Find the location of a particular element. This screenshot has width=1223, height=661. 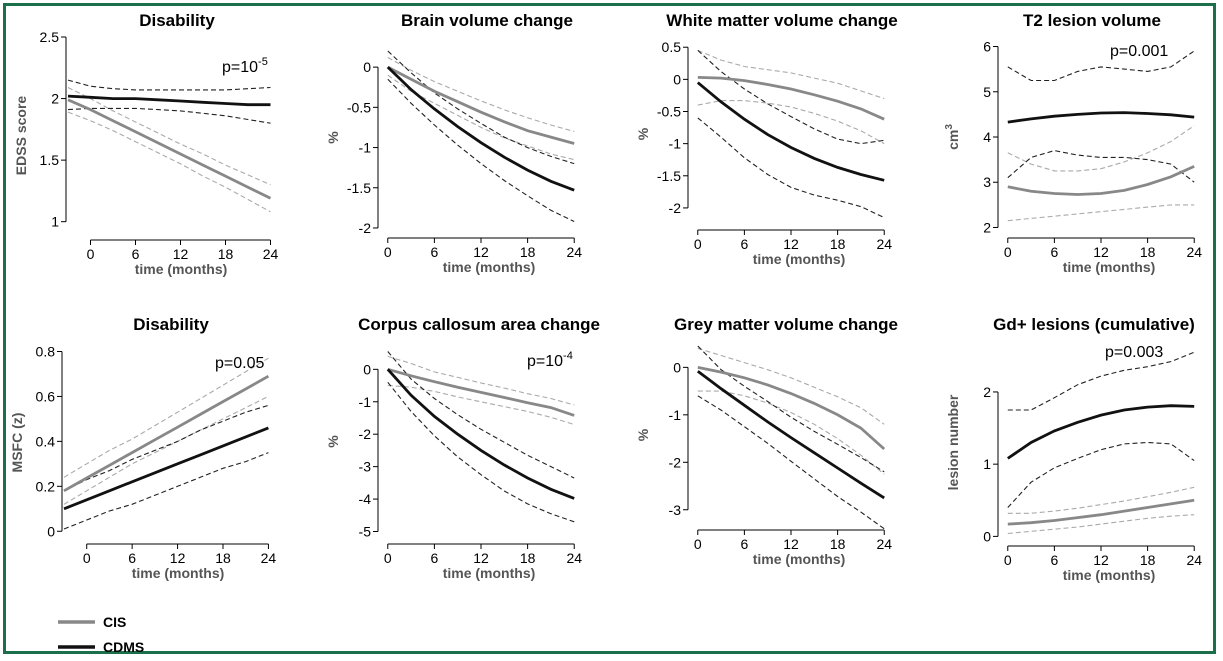

p-value-annotation: p=10-4 is located at coordinates (550, 360).